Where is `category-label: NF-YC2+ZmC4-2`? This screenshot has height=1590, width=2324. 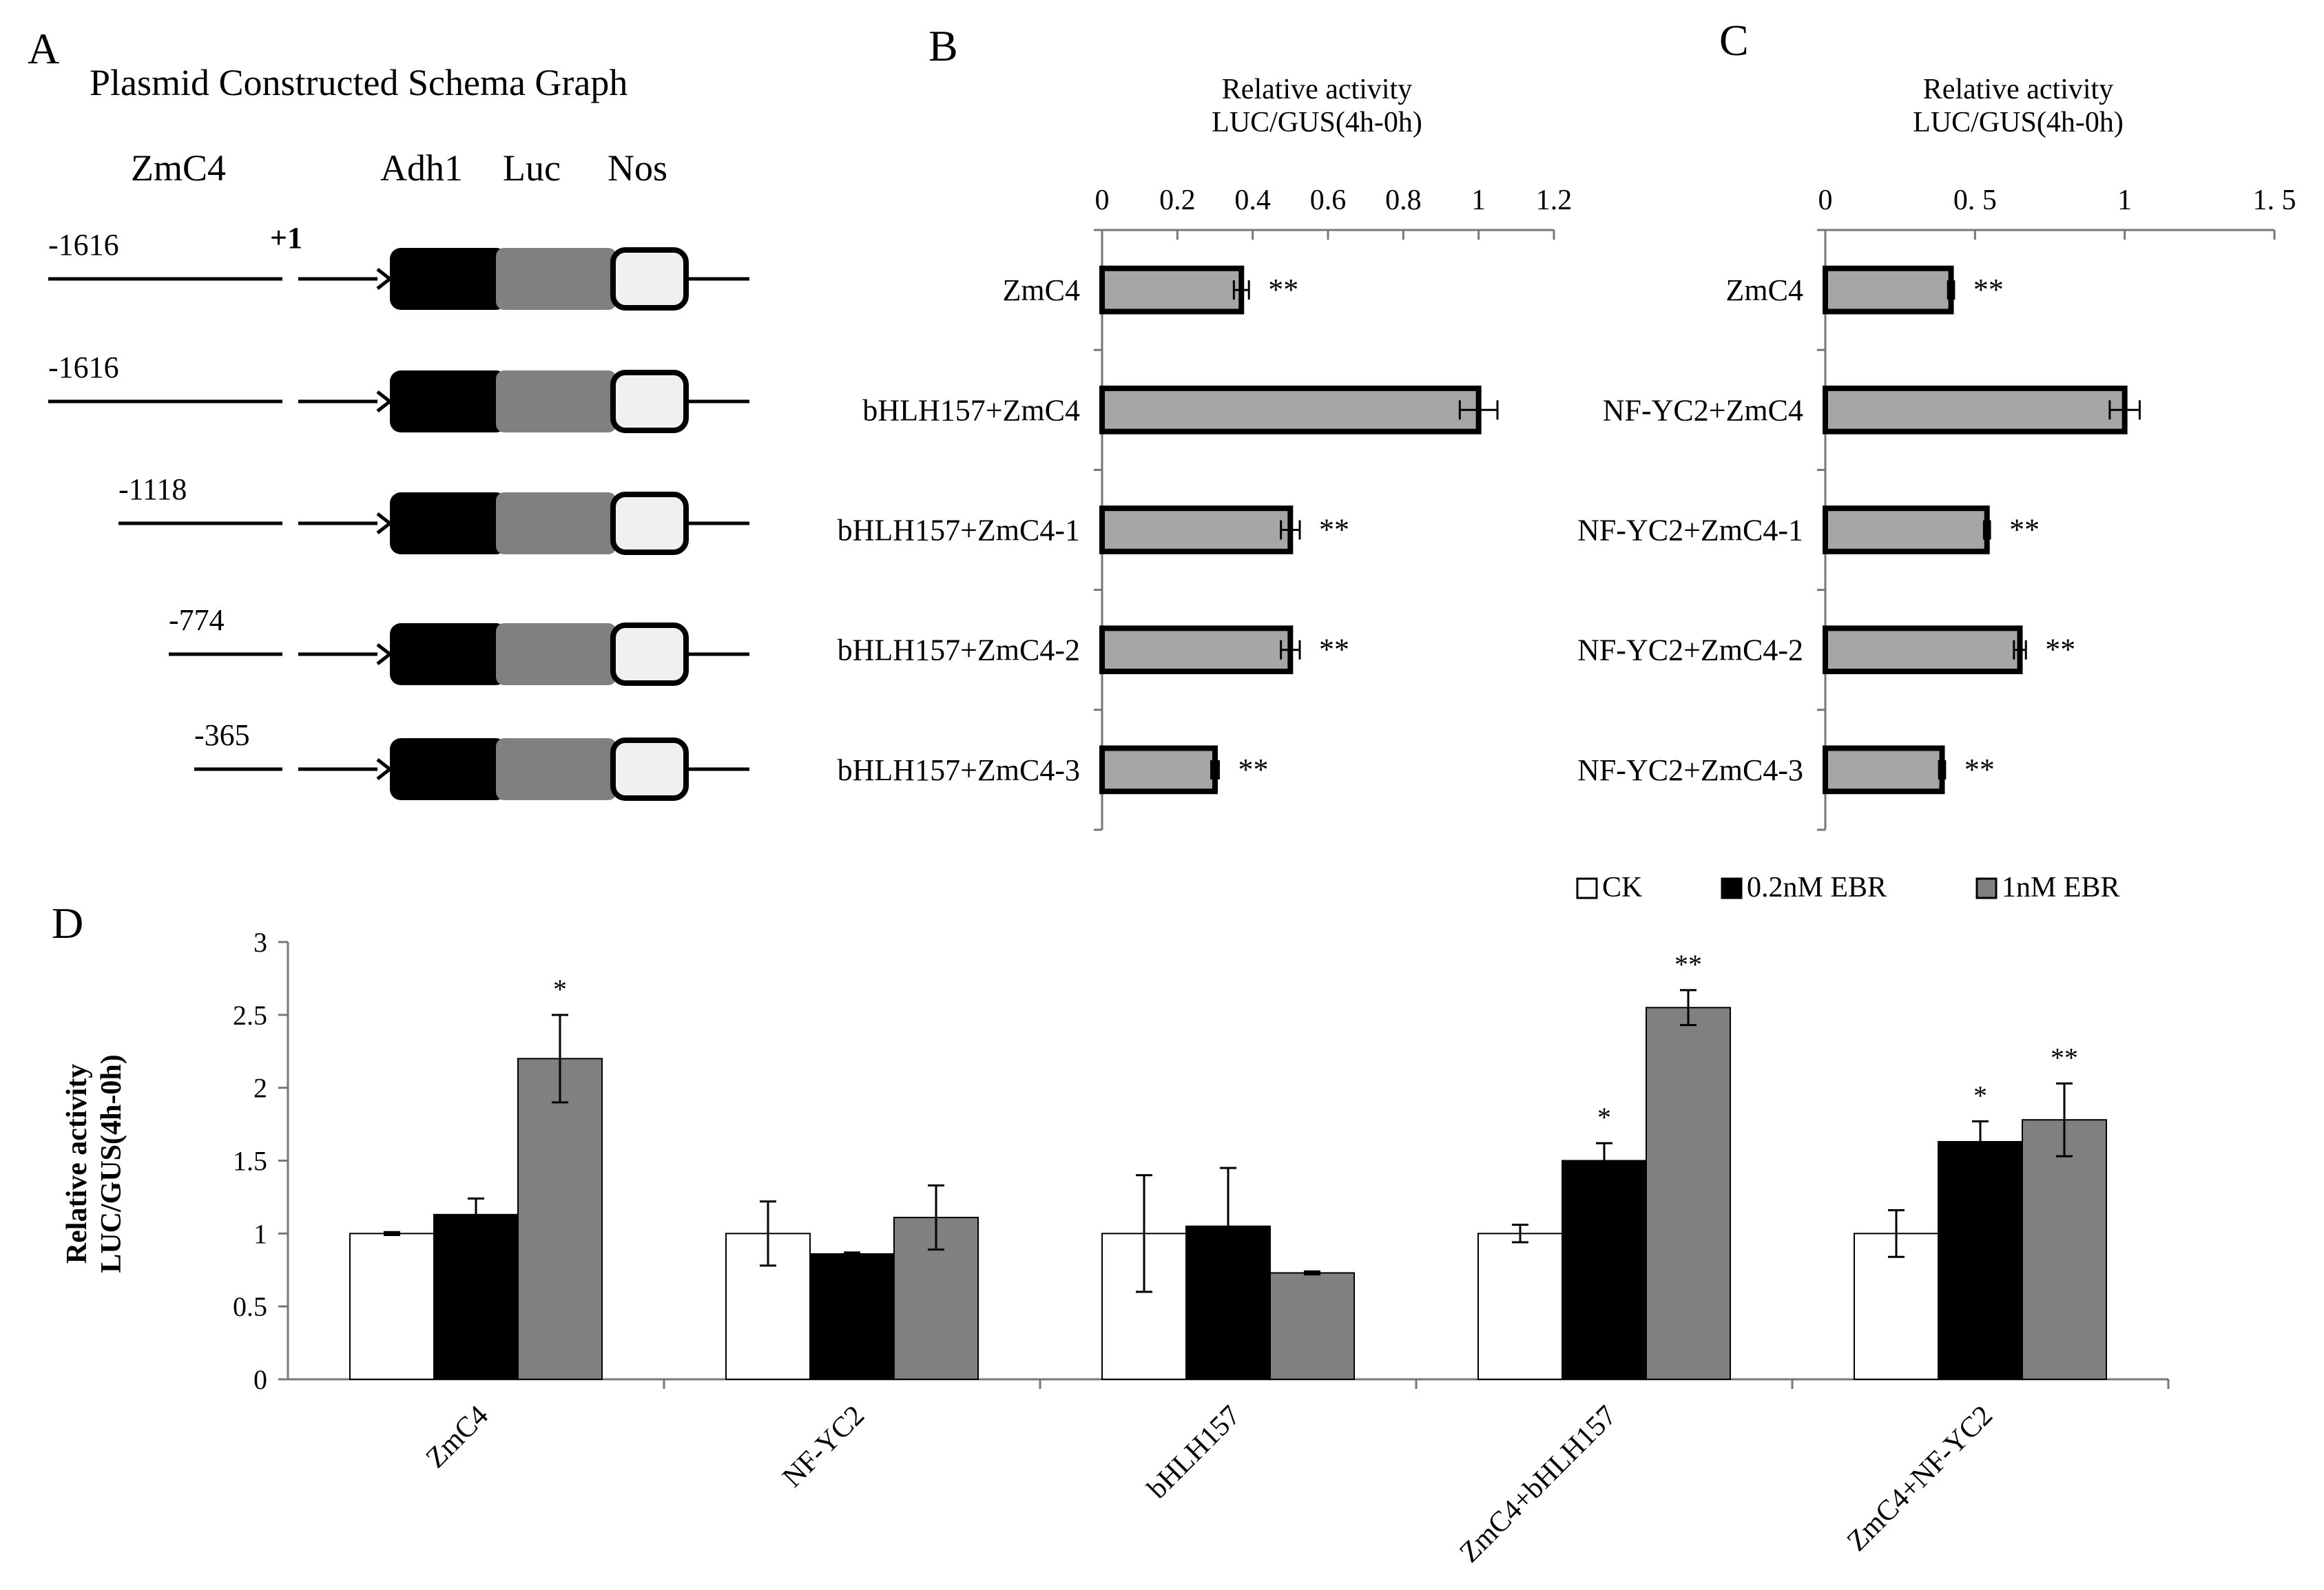 category-label: NF-YC2+ZmC4-2 is located at coordinates (1690, 650).